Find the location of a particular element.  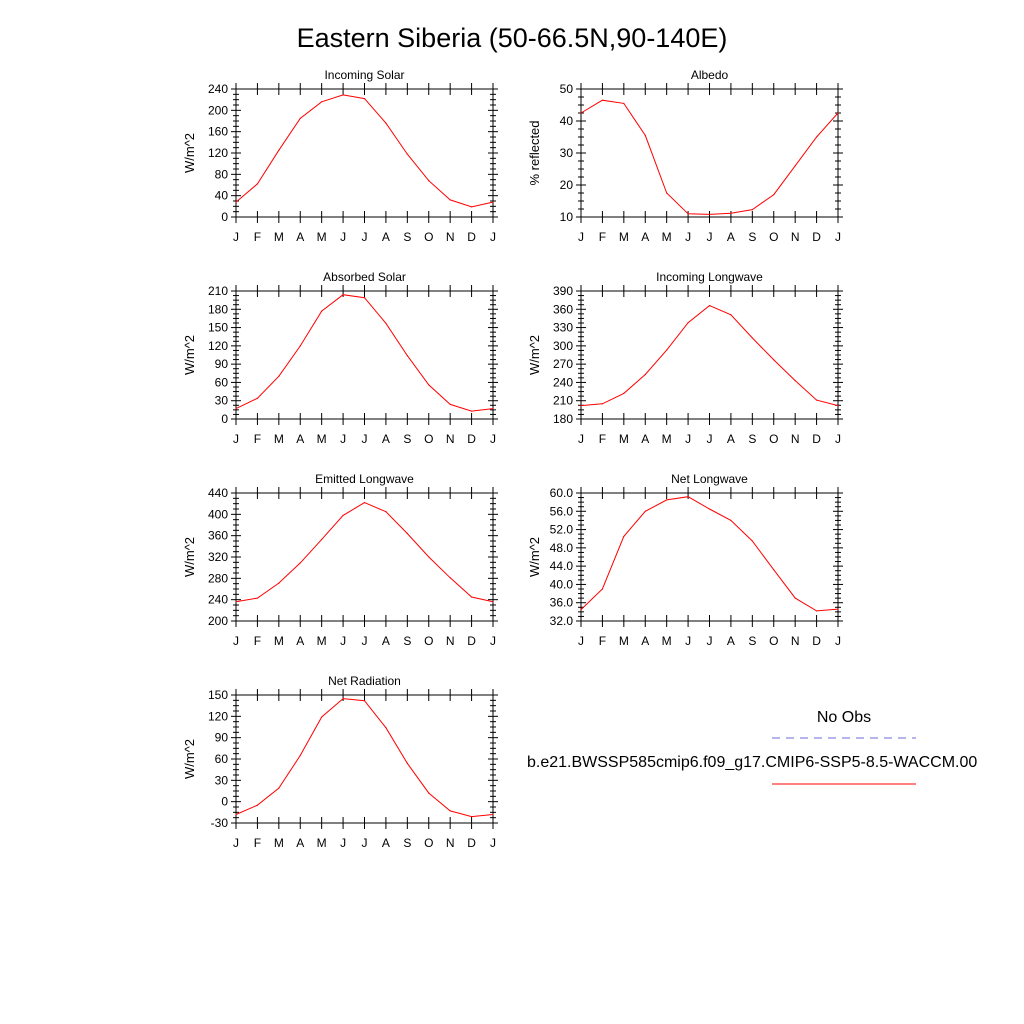

y-tick-label: 56.0 is located at coordinates (562, 511).